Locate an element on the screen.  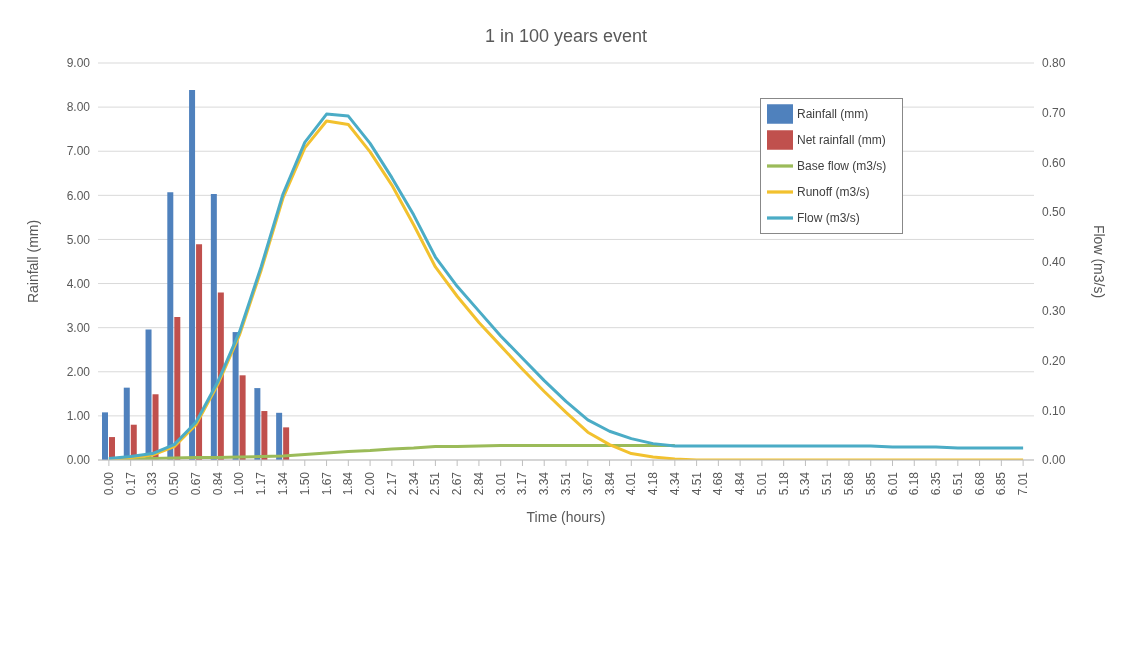
x-tick-label: 3.51 is located at coordinates (566, 483).